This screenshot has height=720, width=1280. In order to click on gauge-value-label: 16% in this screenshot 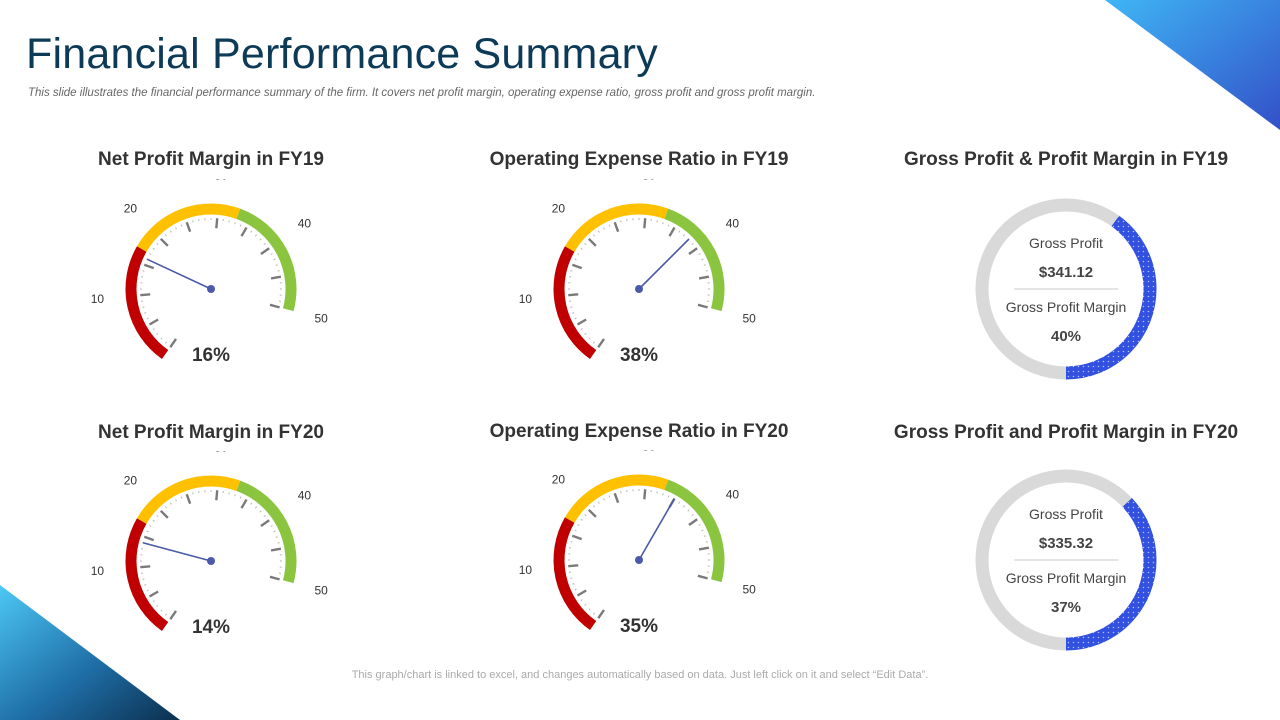, I will do `click(211, 355)`.